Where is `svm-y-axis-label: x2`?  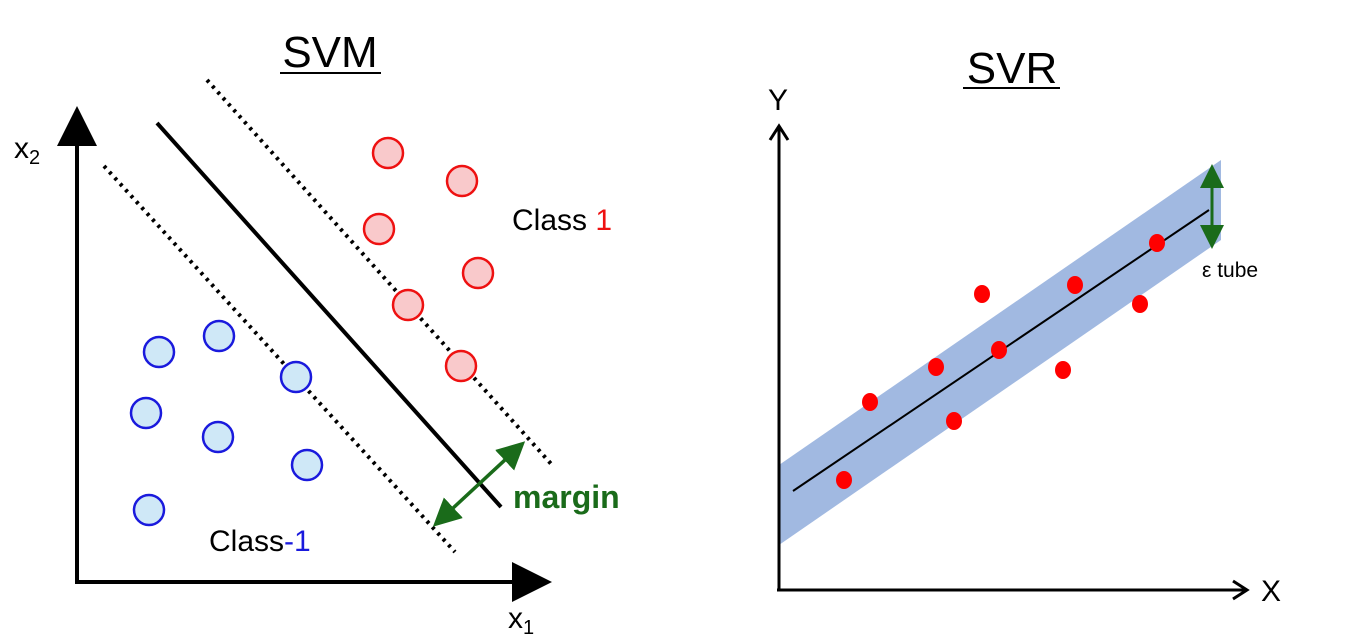
svm-y-axis-label: x2 is located at coordinates (27, 150).